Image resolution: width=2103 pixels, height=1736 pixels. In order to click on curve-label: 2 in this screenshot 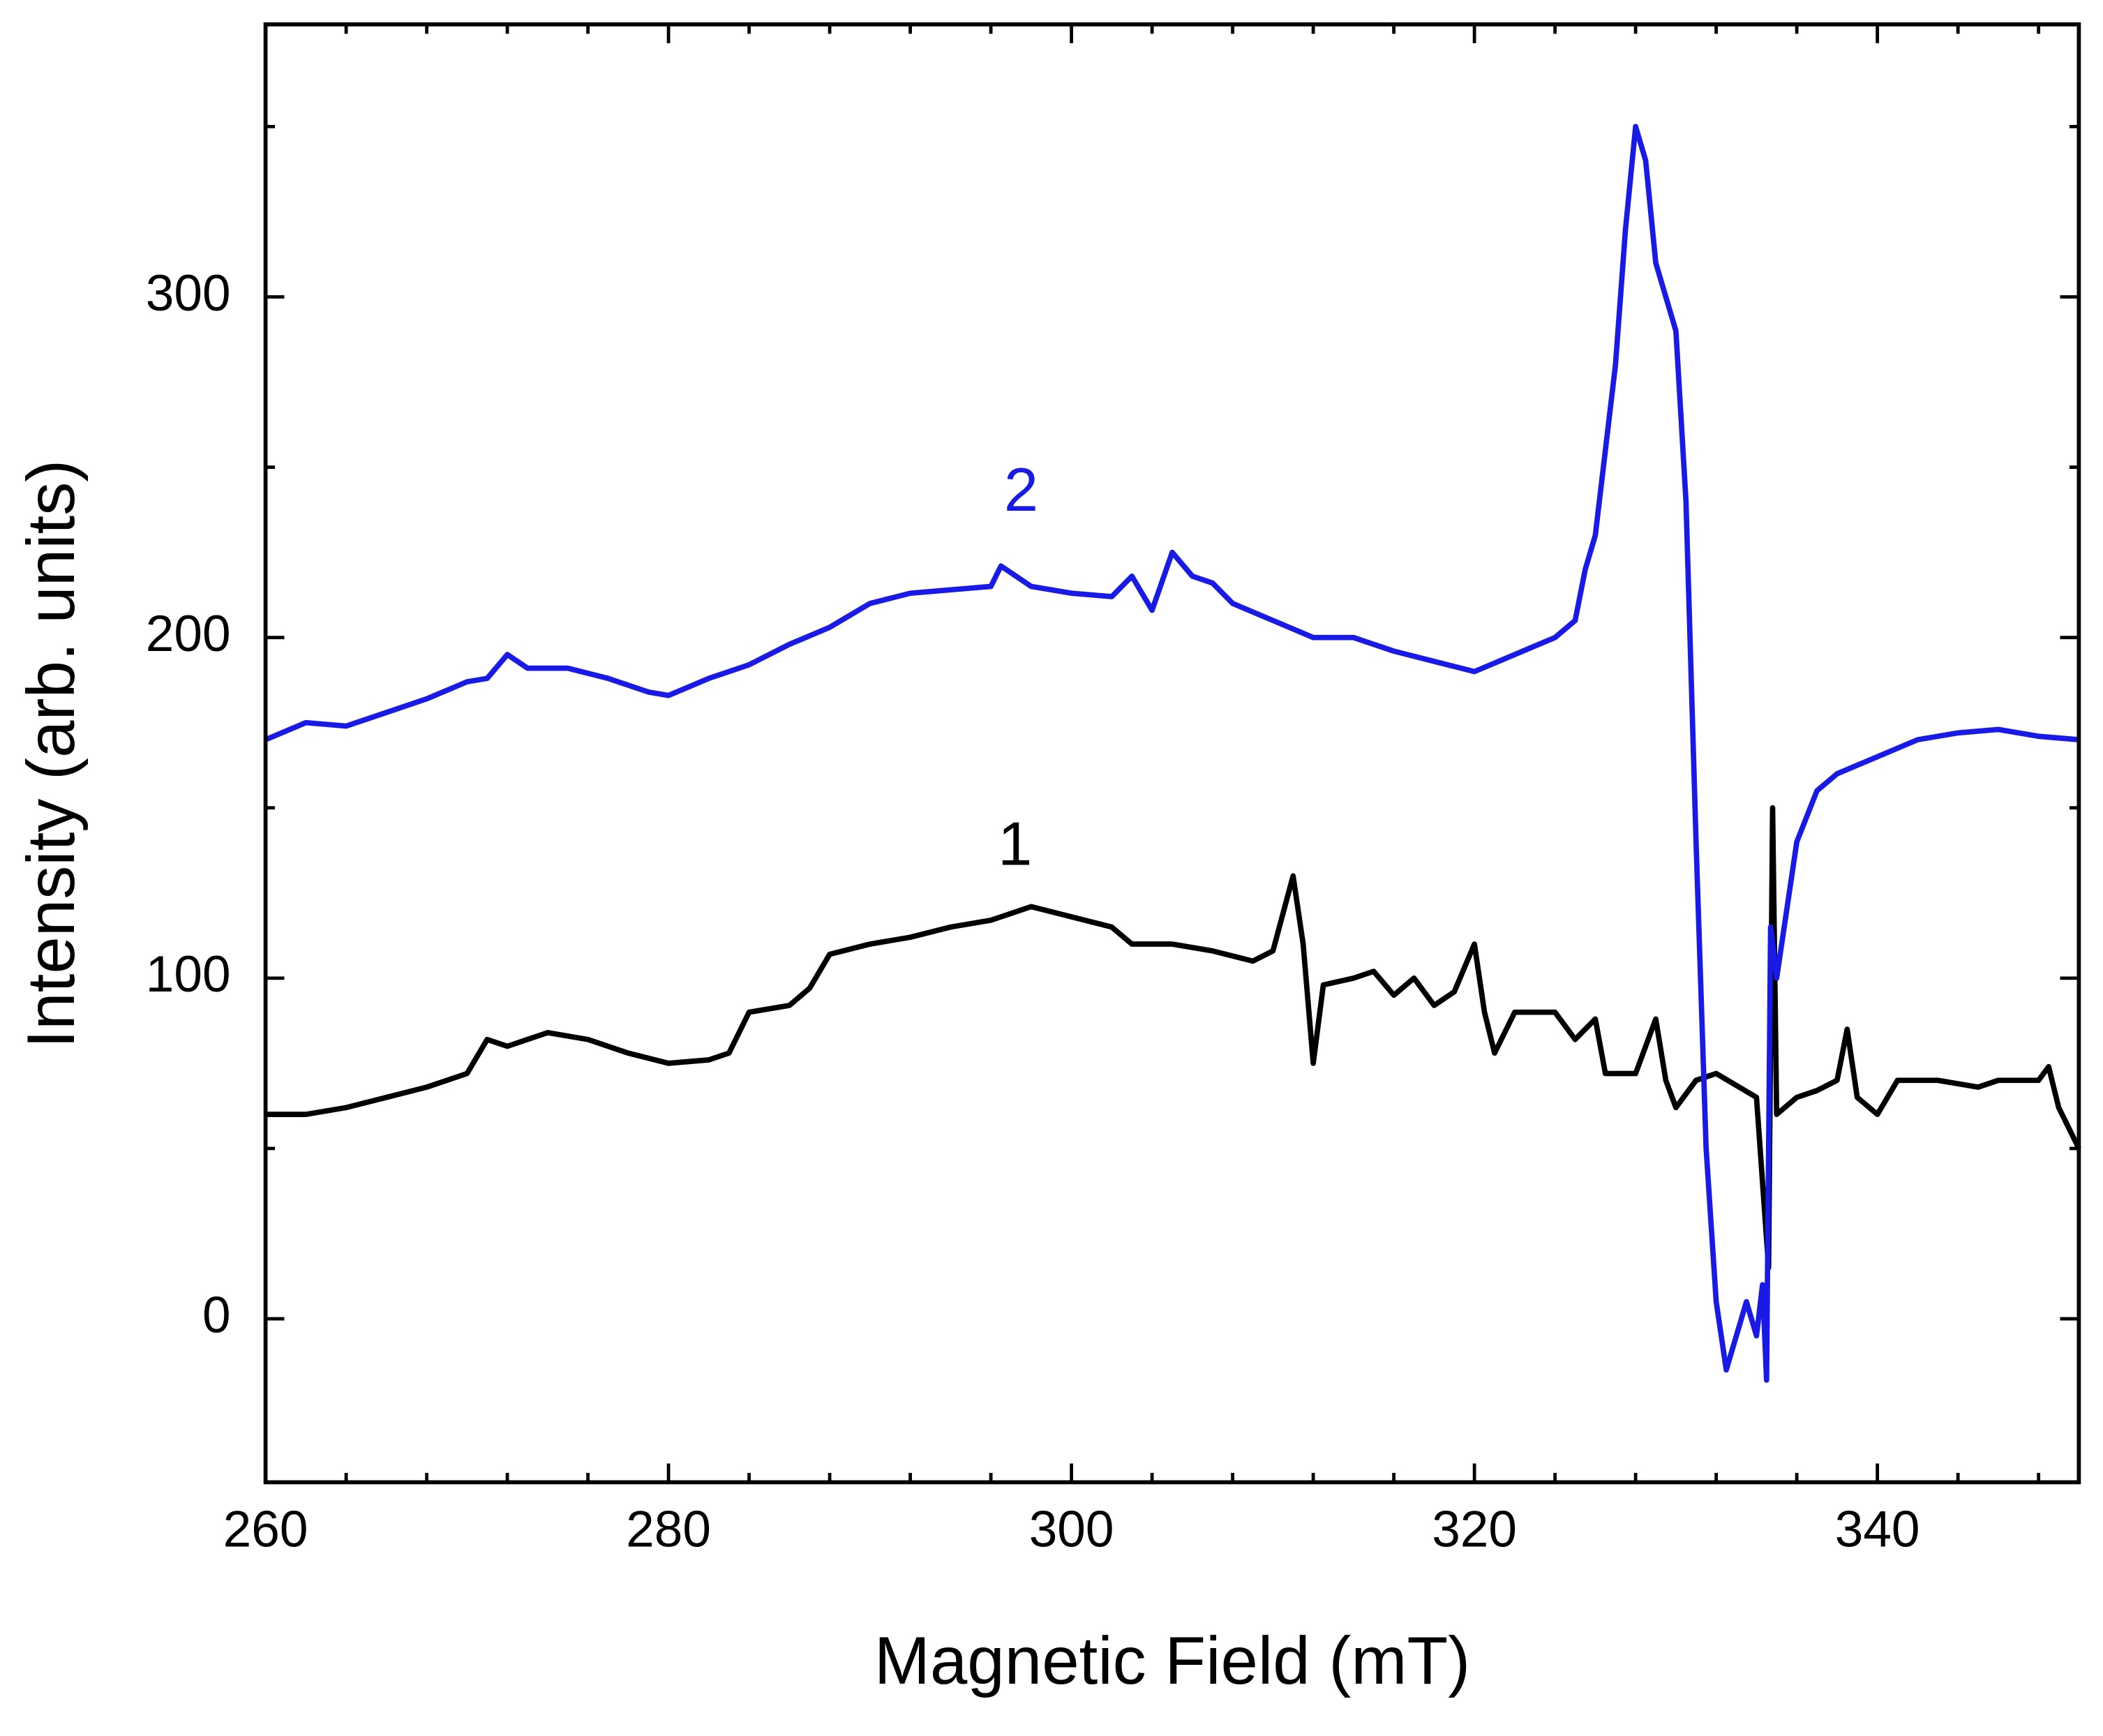, I will do `click(1021, 489)`.